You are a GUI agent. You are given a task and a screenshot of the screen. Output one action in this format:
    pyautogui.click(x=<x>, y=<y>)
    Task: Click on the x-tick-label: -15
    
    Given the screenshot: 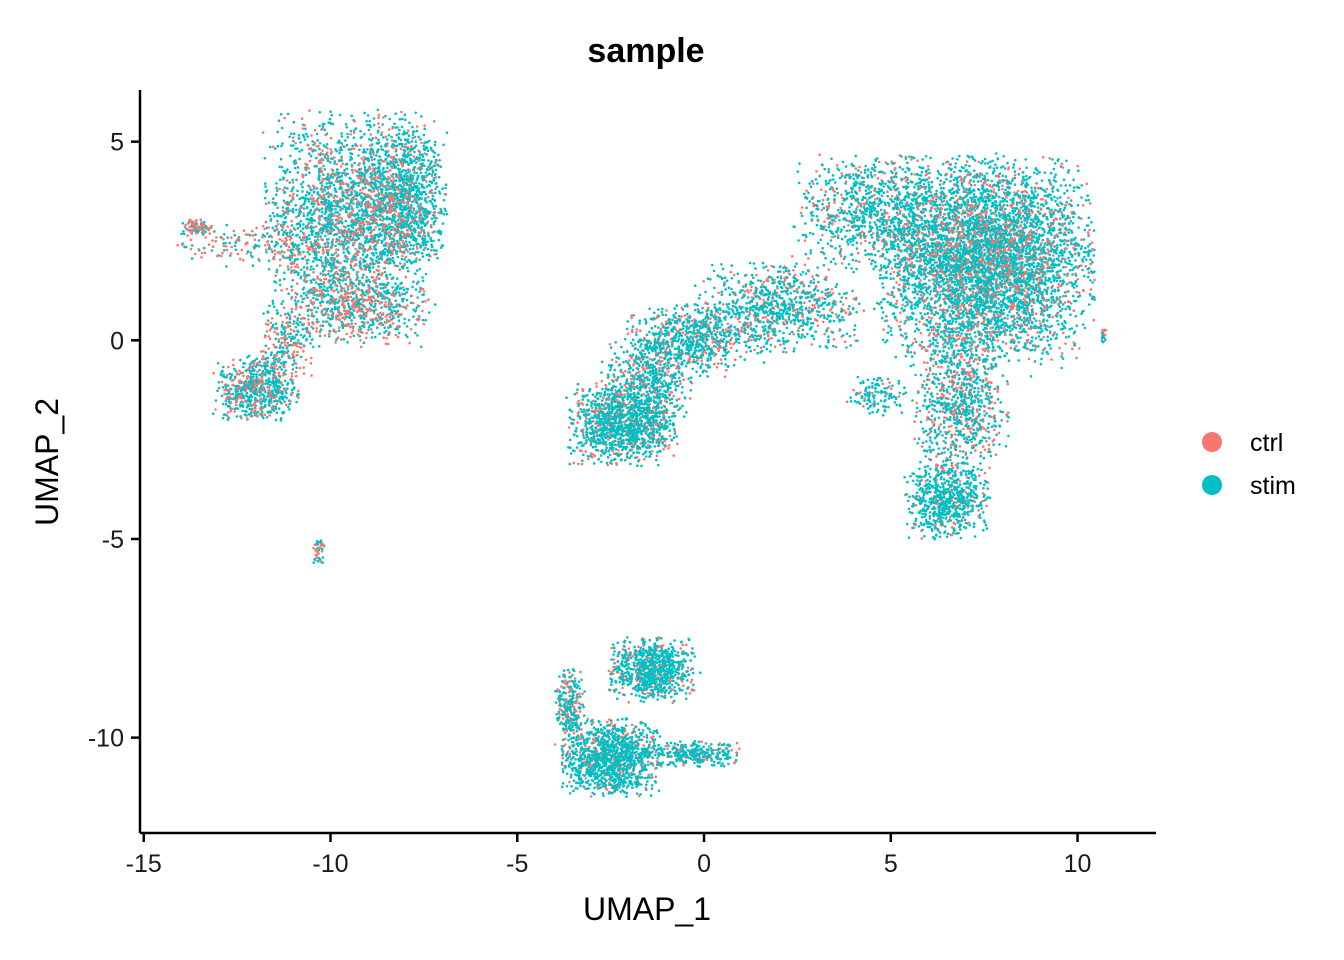 What is the action you would take?
    pyautogui.click(x=144, y=864)
    